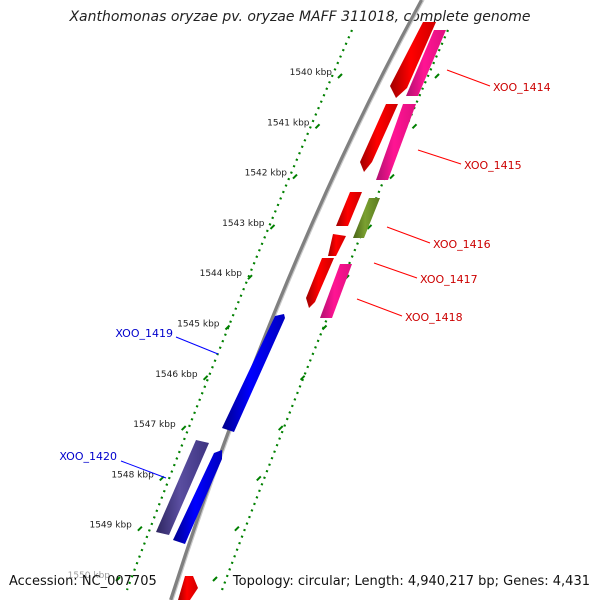 Image resolution: width=600 pixels, height=600 pixels. I want to click on gene-bottom-red, so click(188, 588).